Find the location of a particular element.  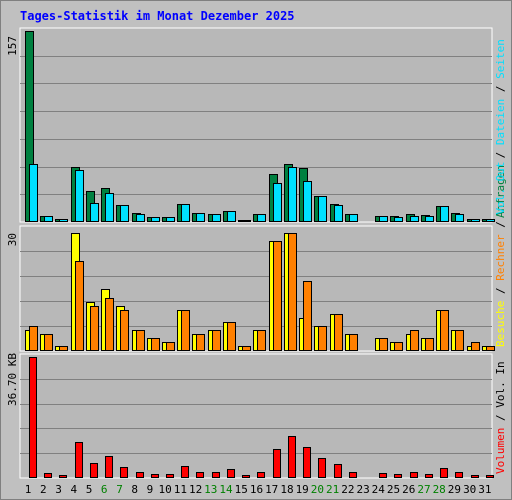

x-tick-label: 19 is located at coordinates (302, 489).